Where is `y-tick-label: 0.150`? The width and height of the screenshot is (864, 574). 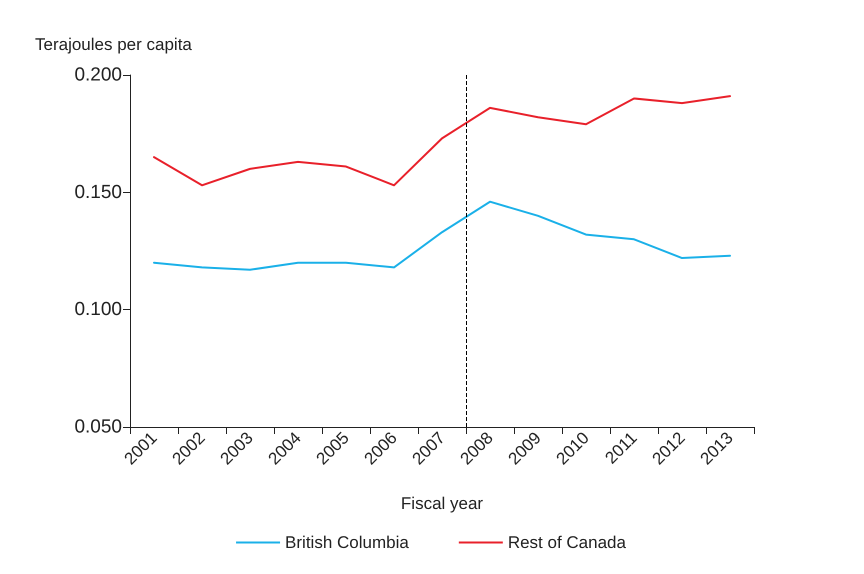 y-tick-label: 0.150 is located at coordinates (98, 192).